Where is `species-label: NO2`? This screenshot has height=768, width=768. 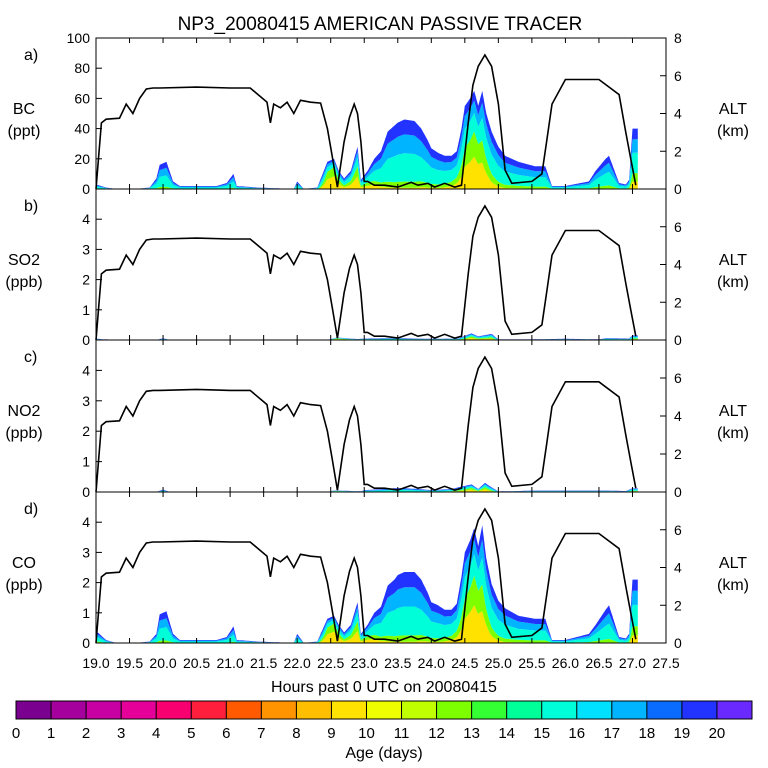
species-label: NO2 is located at coordinates (24, 411).